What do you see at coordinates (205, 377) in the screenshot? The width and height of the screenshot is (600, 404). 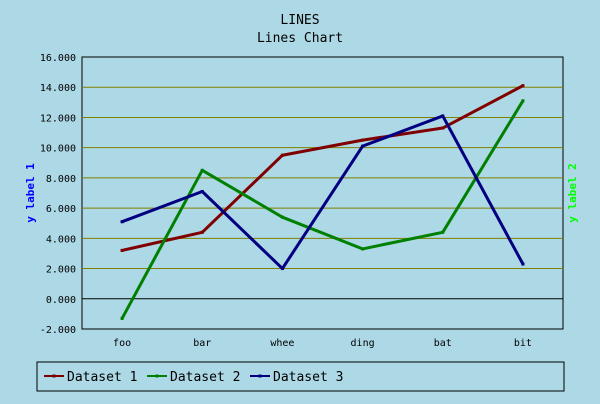 I see `legend-label: Dataset 2` at bounding box center [205, 377].